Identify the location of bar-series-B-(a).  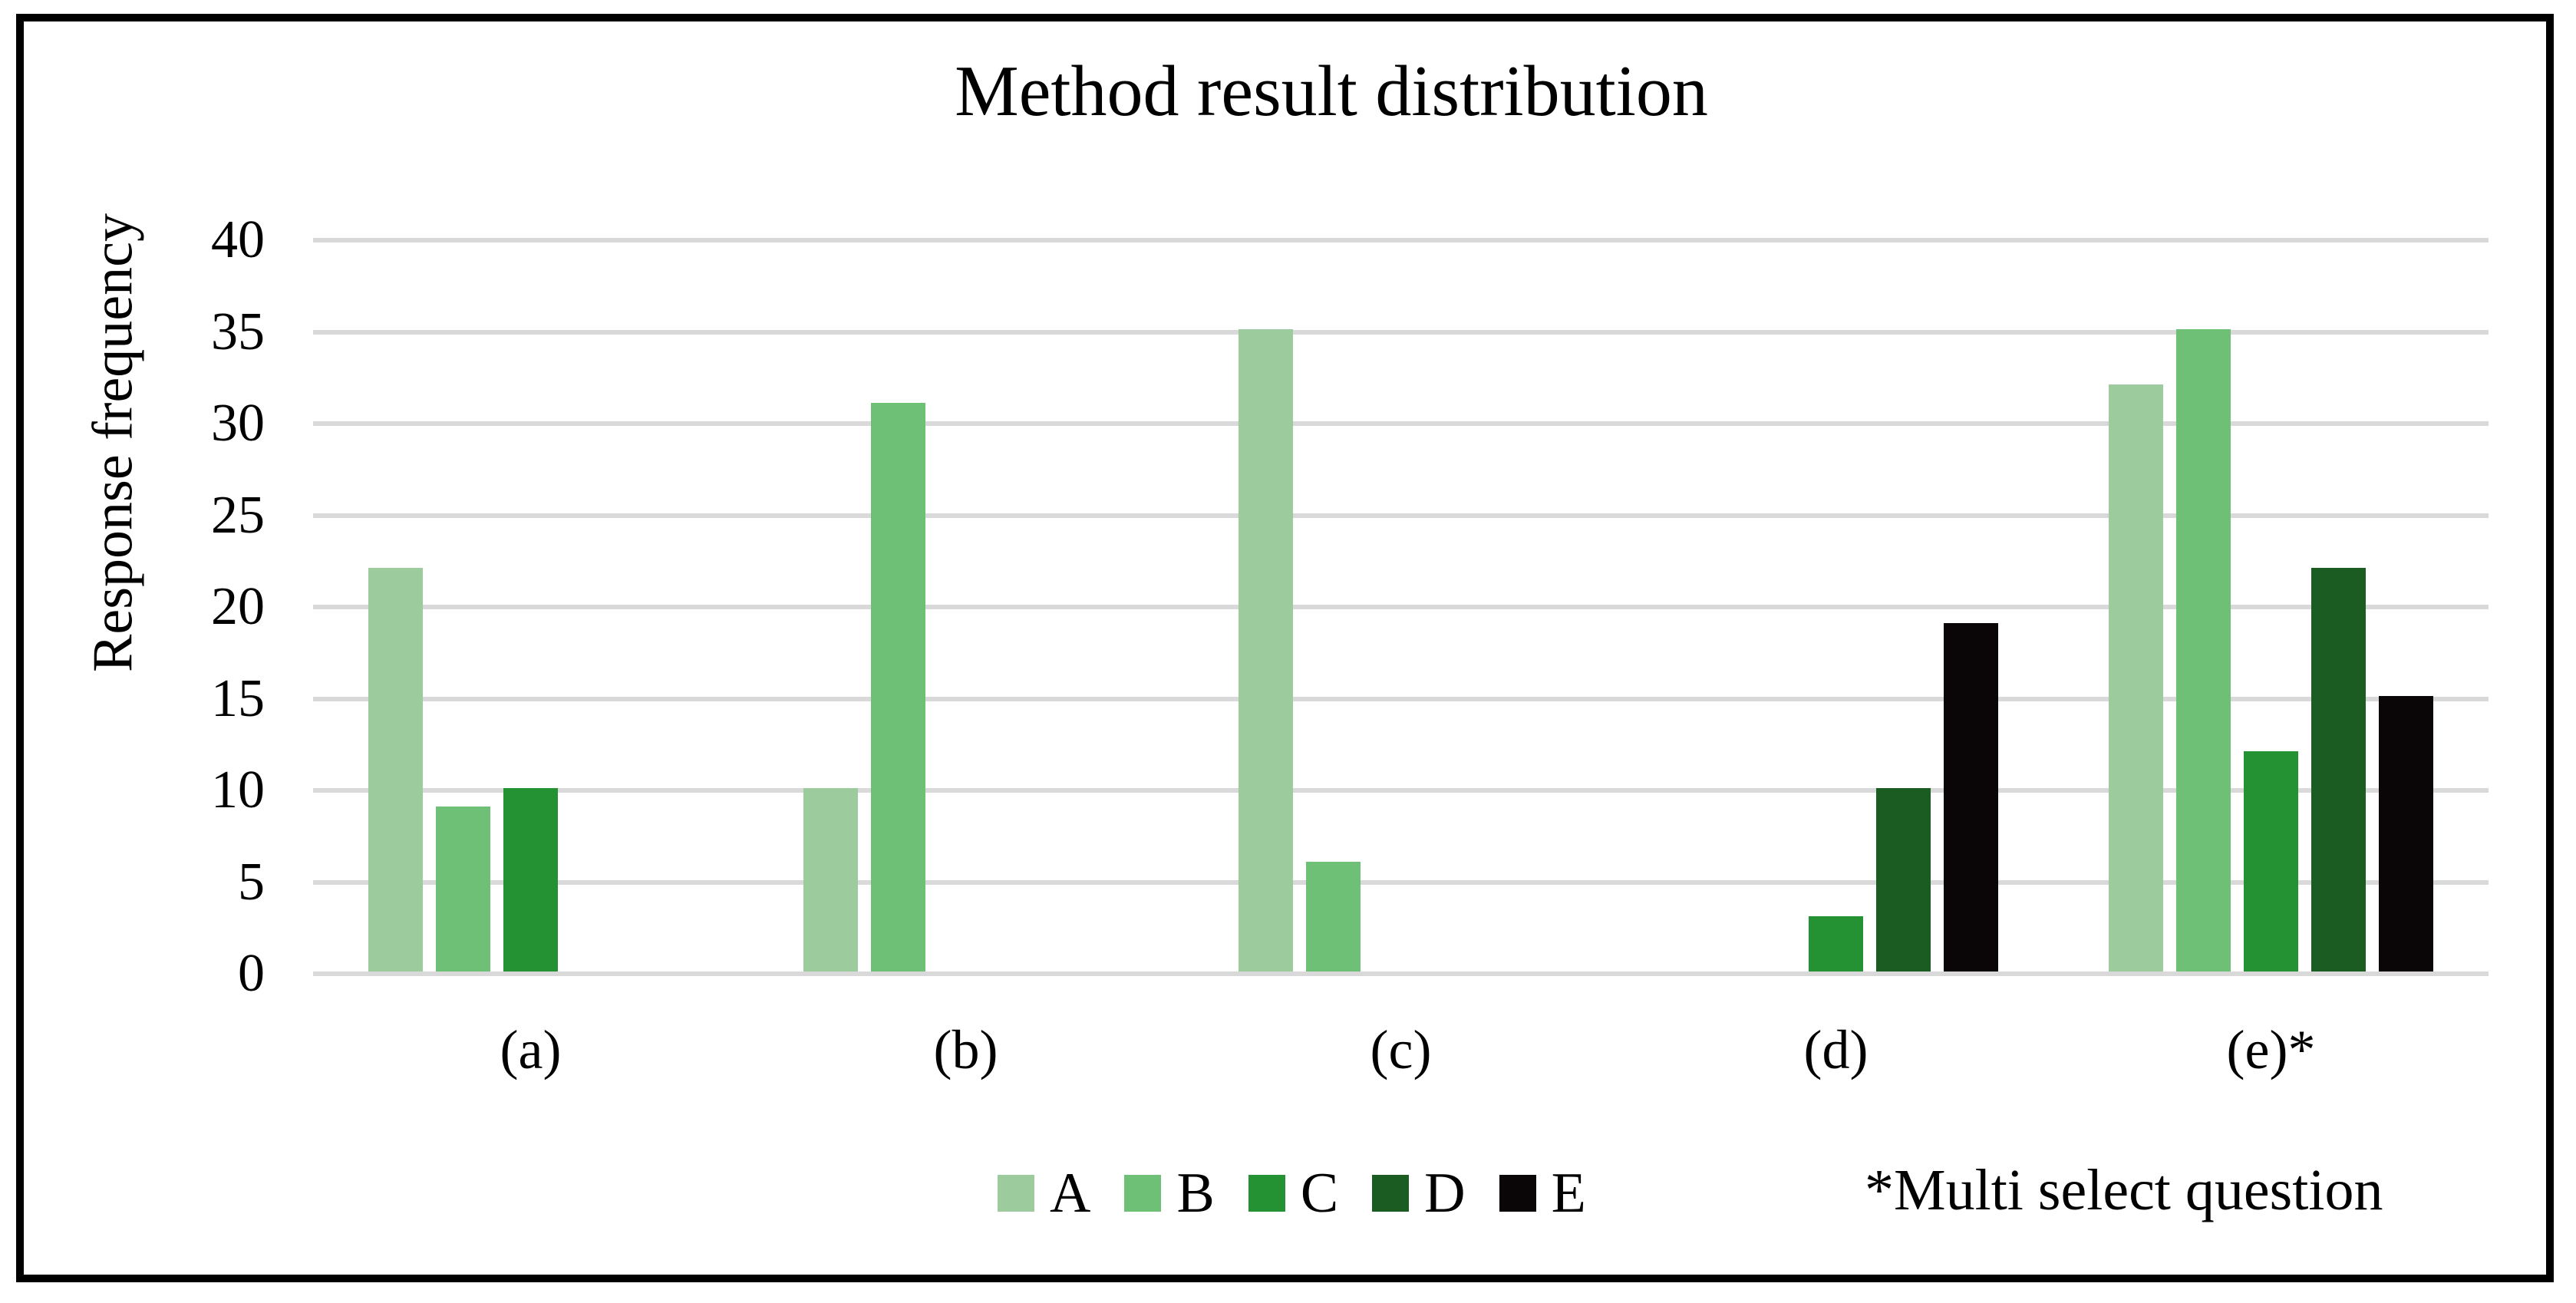
(463, 889).